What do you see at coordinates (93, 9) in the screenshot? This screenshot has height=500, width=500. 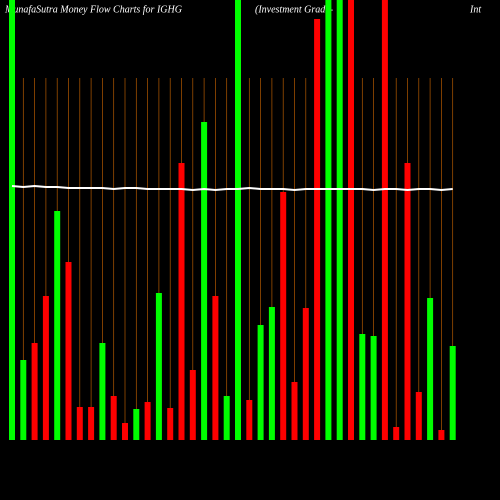 I see `chart-title: MunafaSutra Money Flow Charts for IGHG` at bounding box center [93, 9].